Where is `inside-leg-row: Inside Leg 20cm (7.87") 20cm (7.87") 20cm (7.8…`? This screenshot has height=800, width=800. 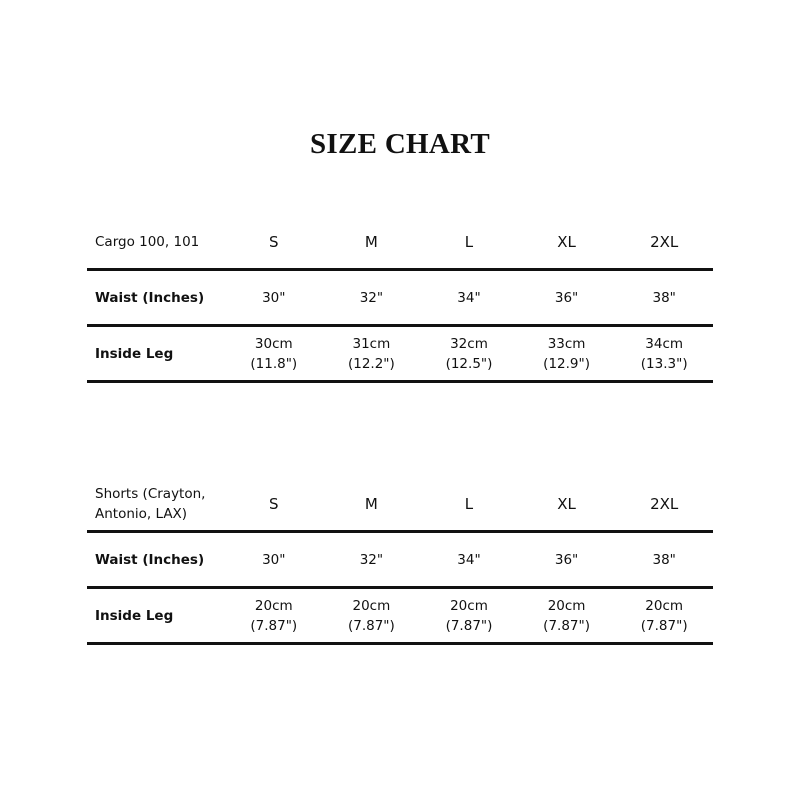 inside-leg-row: Inside Leg 20cm (7.87") 20cm (7.87") 20cm (7.8… is located at coordinates (400, 616).